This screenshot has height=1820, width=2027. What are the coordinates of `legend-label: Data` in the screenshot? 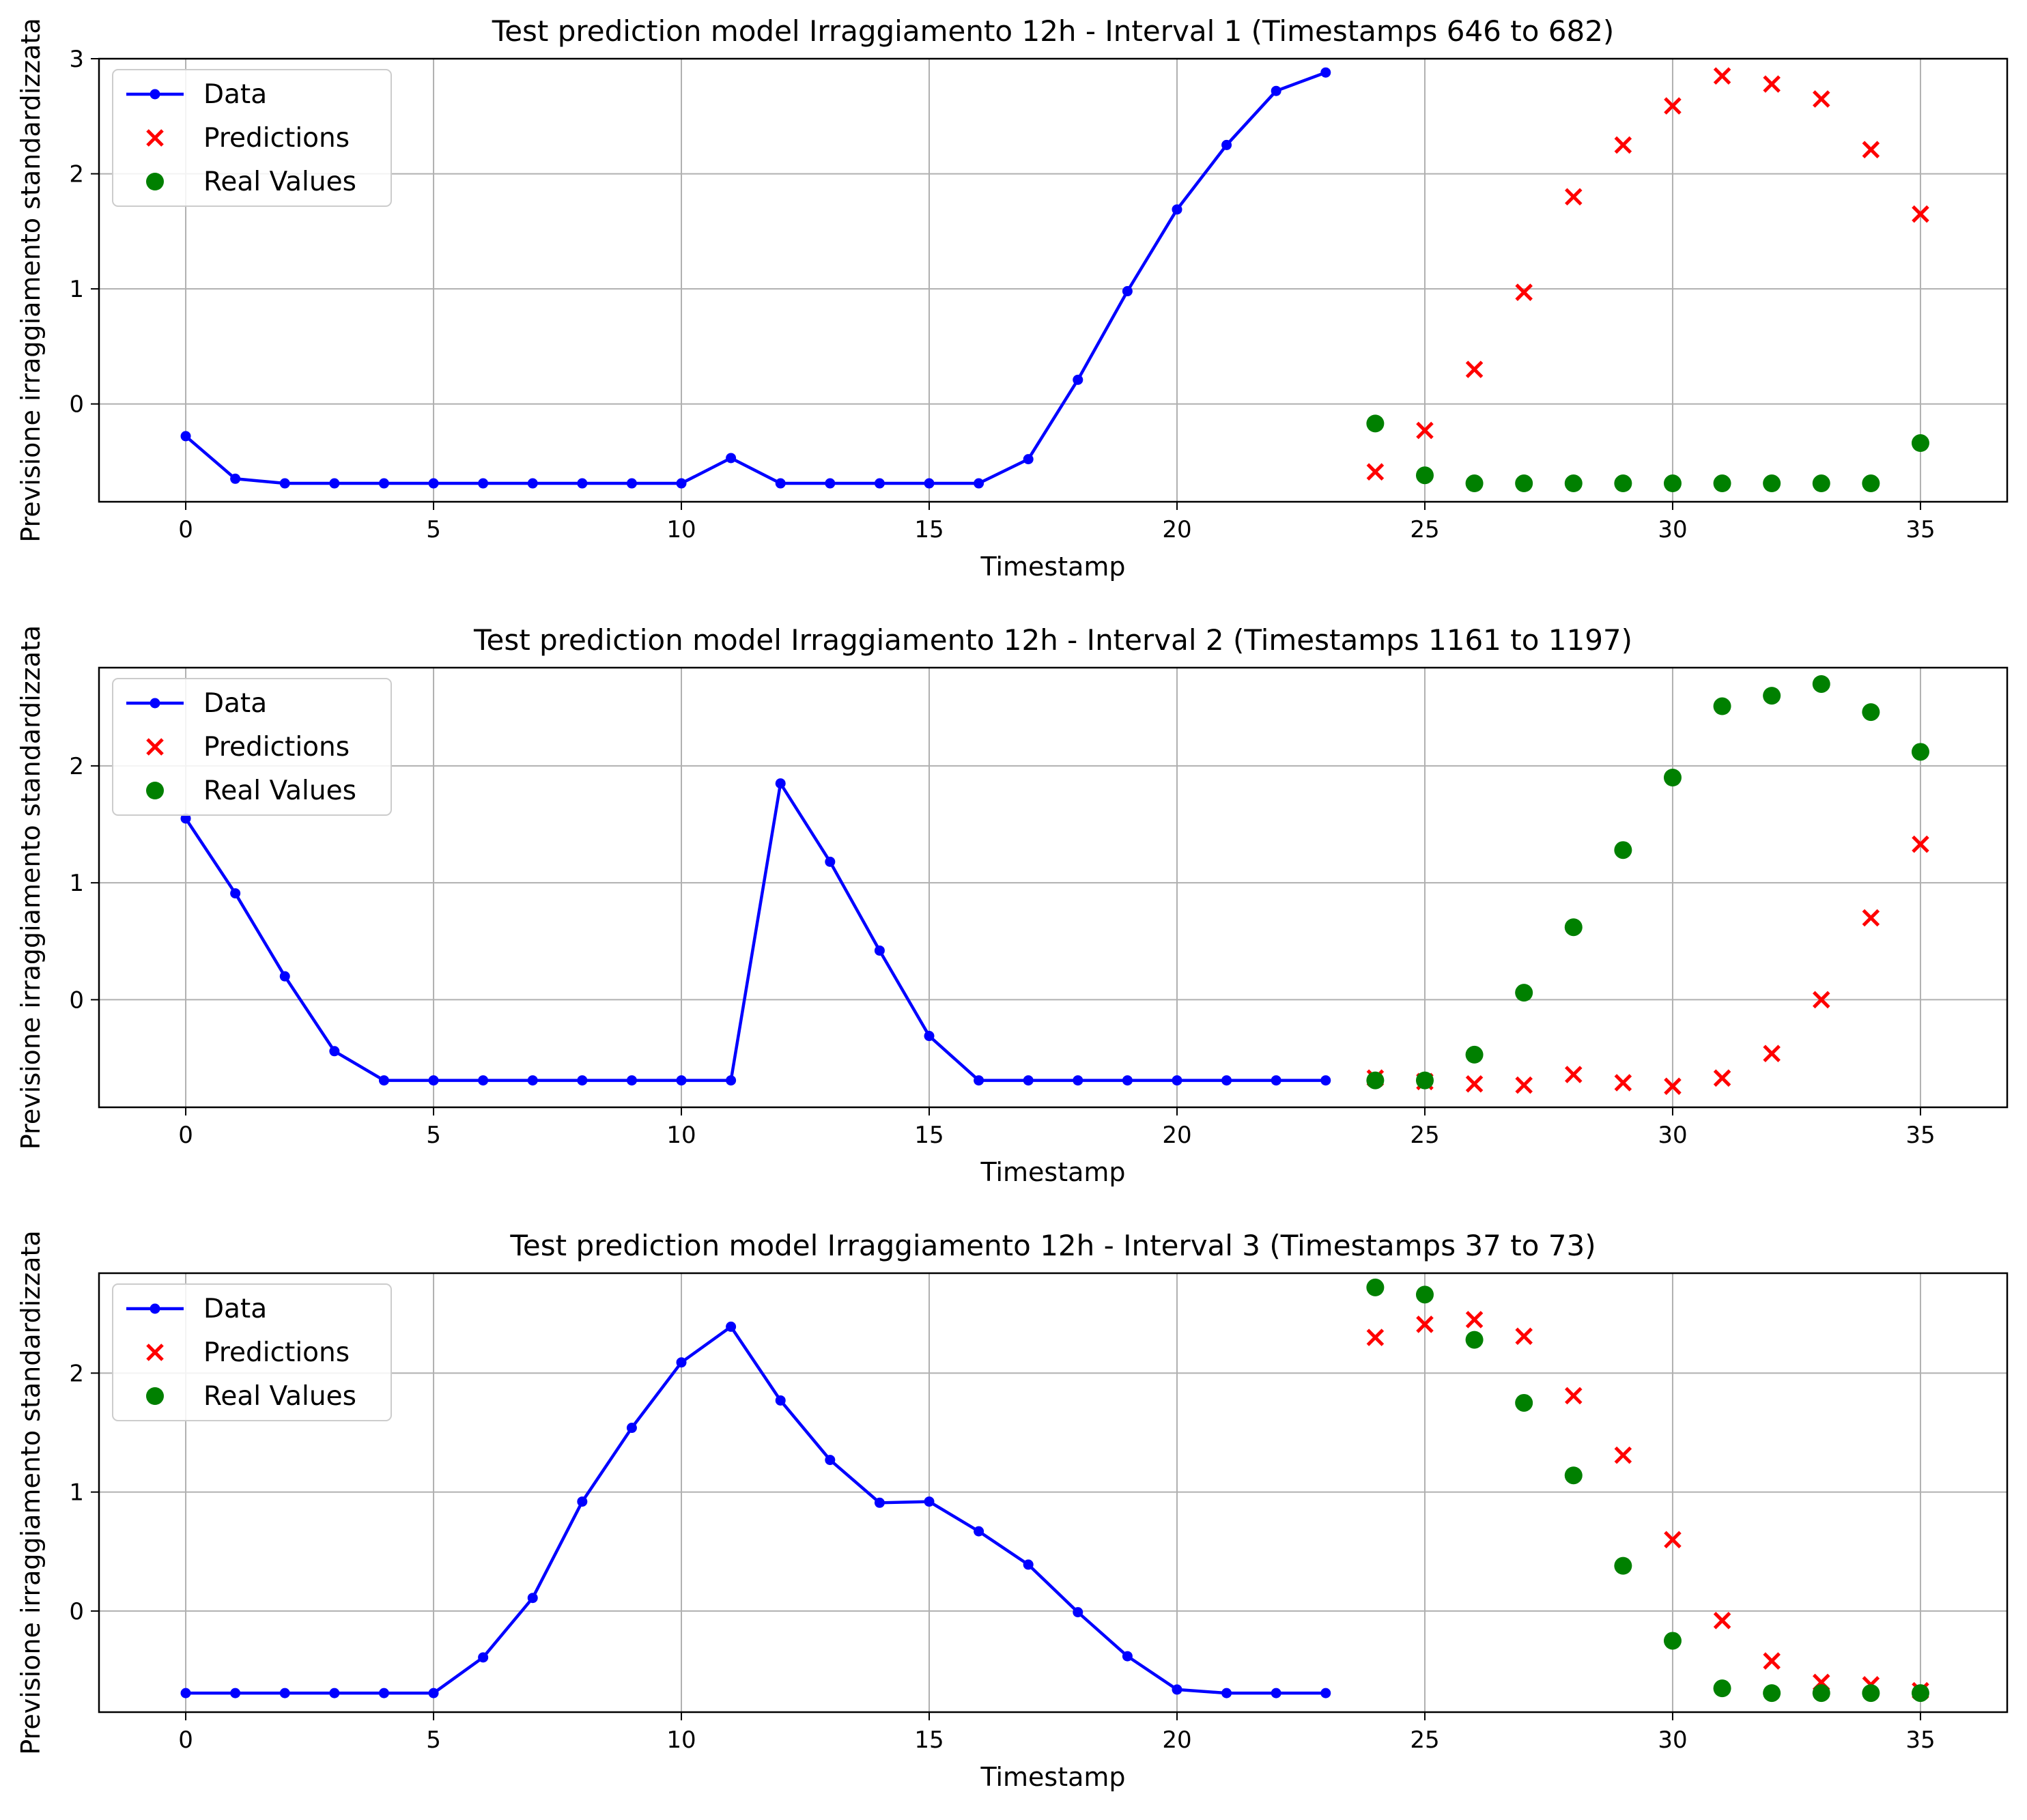 It's located at (235, 703).